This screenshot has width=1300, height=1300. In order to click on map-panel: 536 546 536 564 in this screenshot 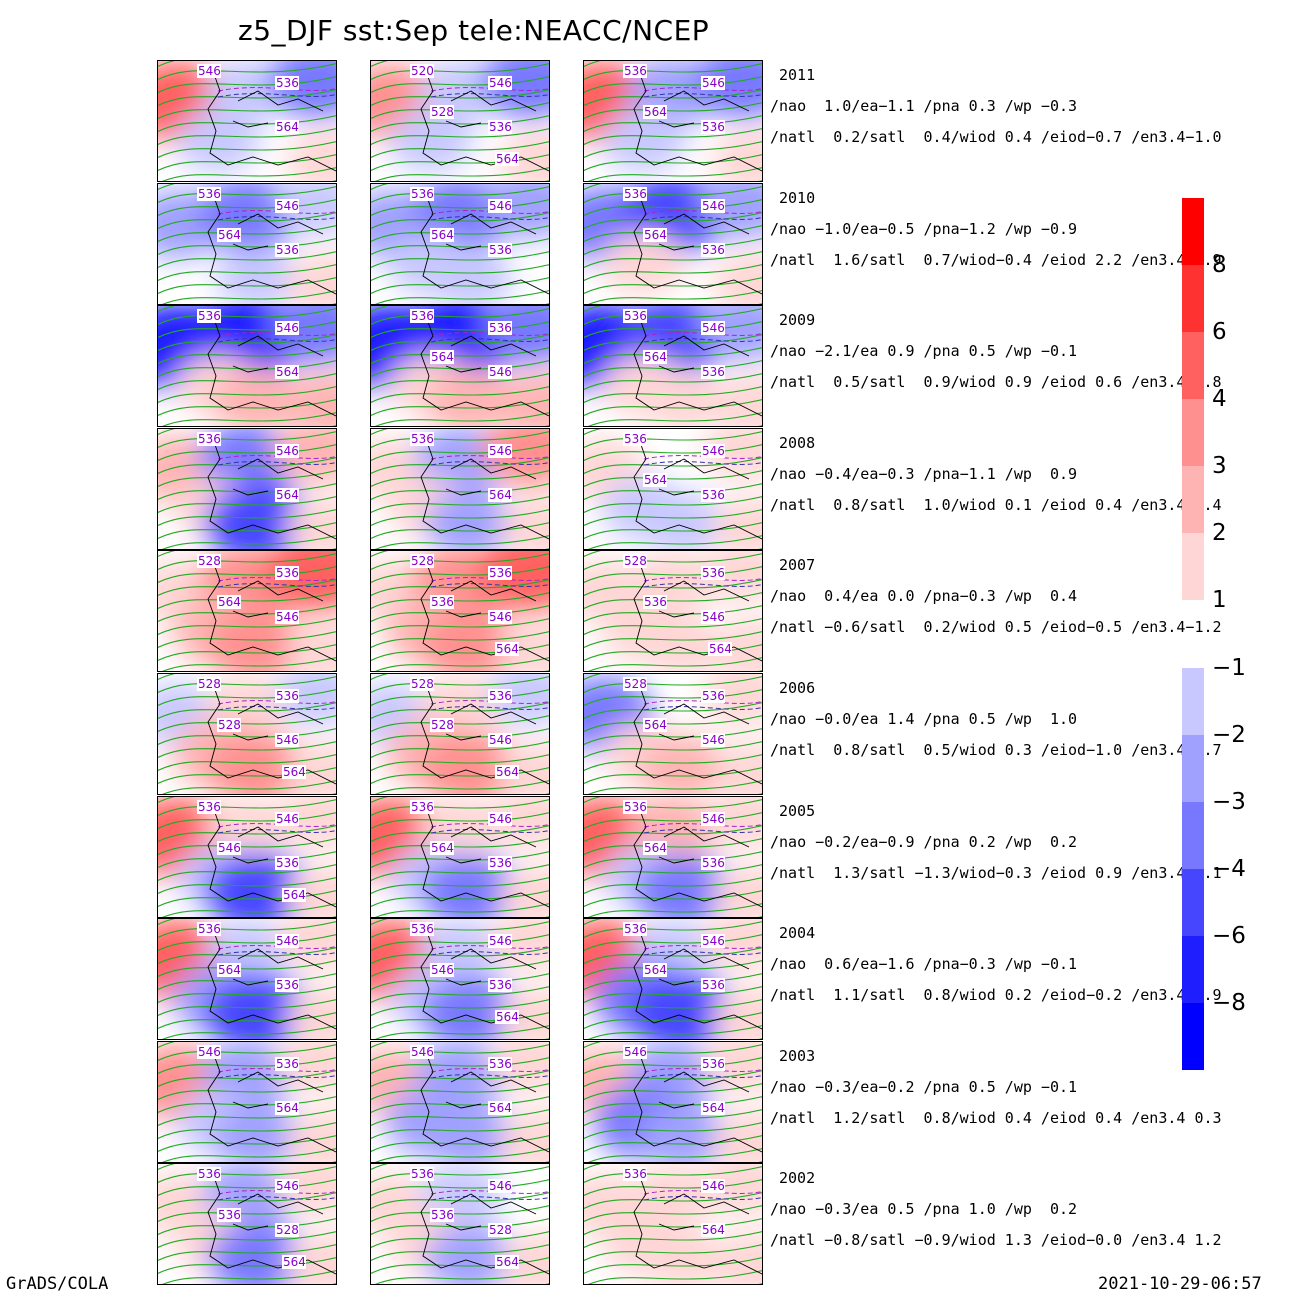, I will do `click(460, 857)`.